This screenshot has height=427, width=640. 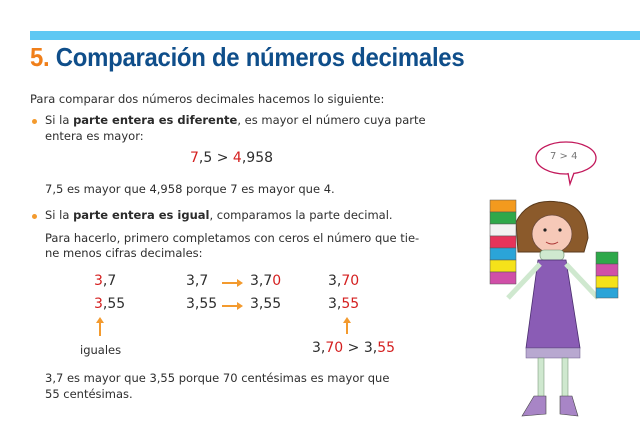 I want to click on cmp-a-dec: 70, so click(x=334, y=348).